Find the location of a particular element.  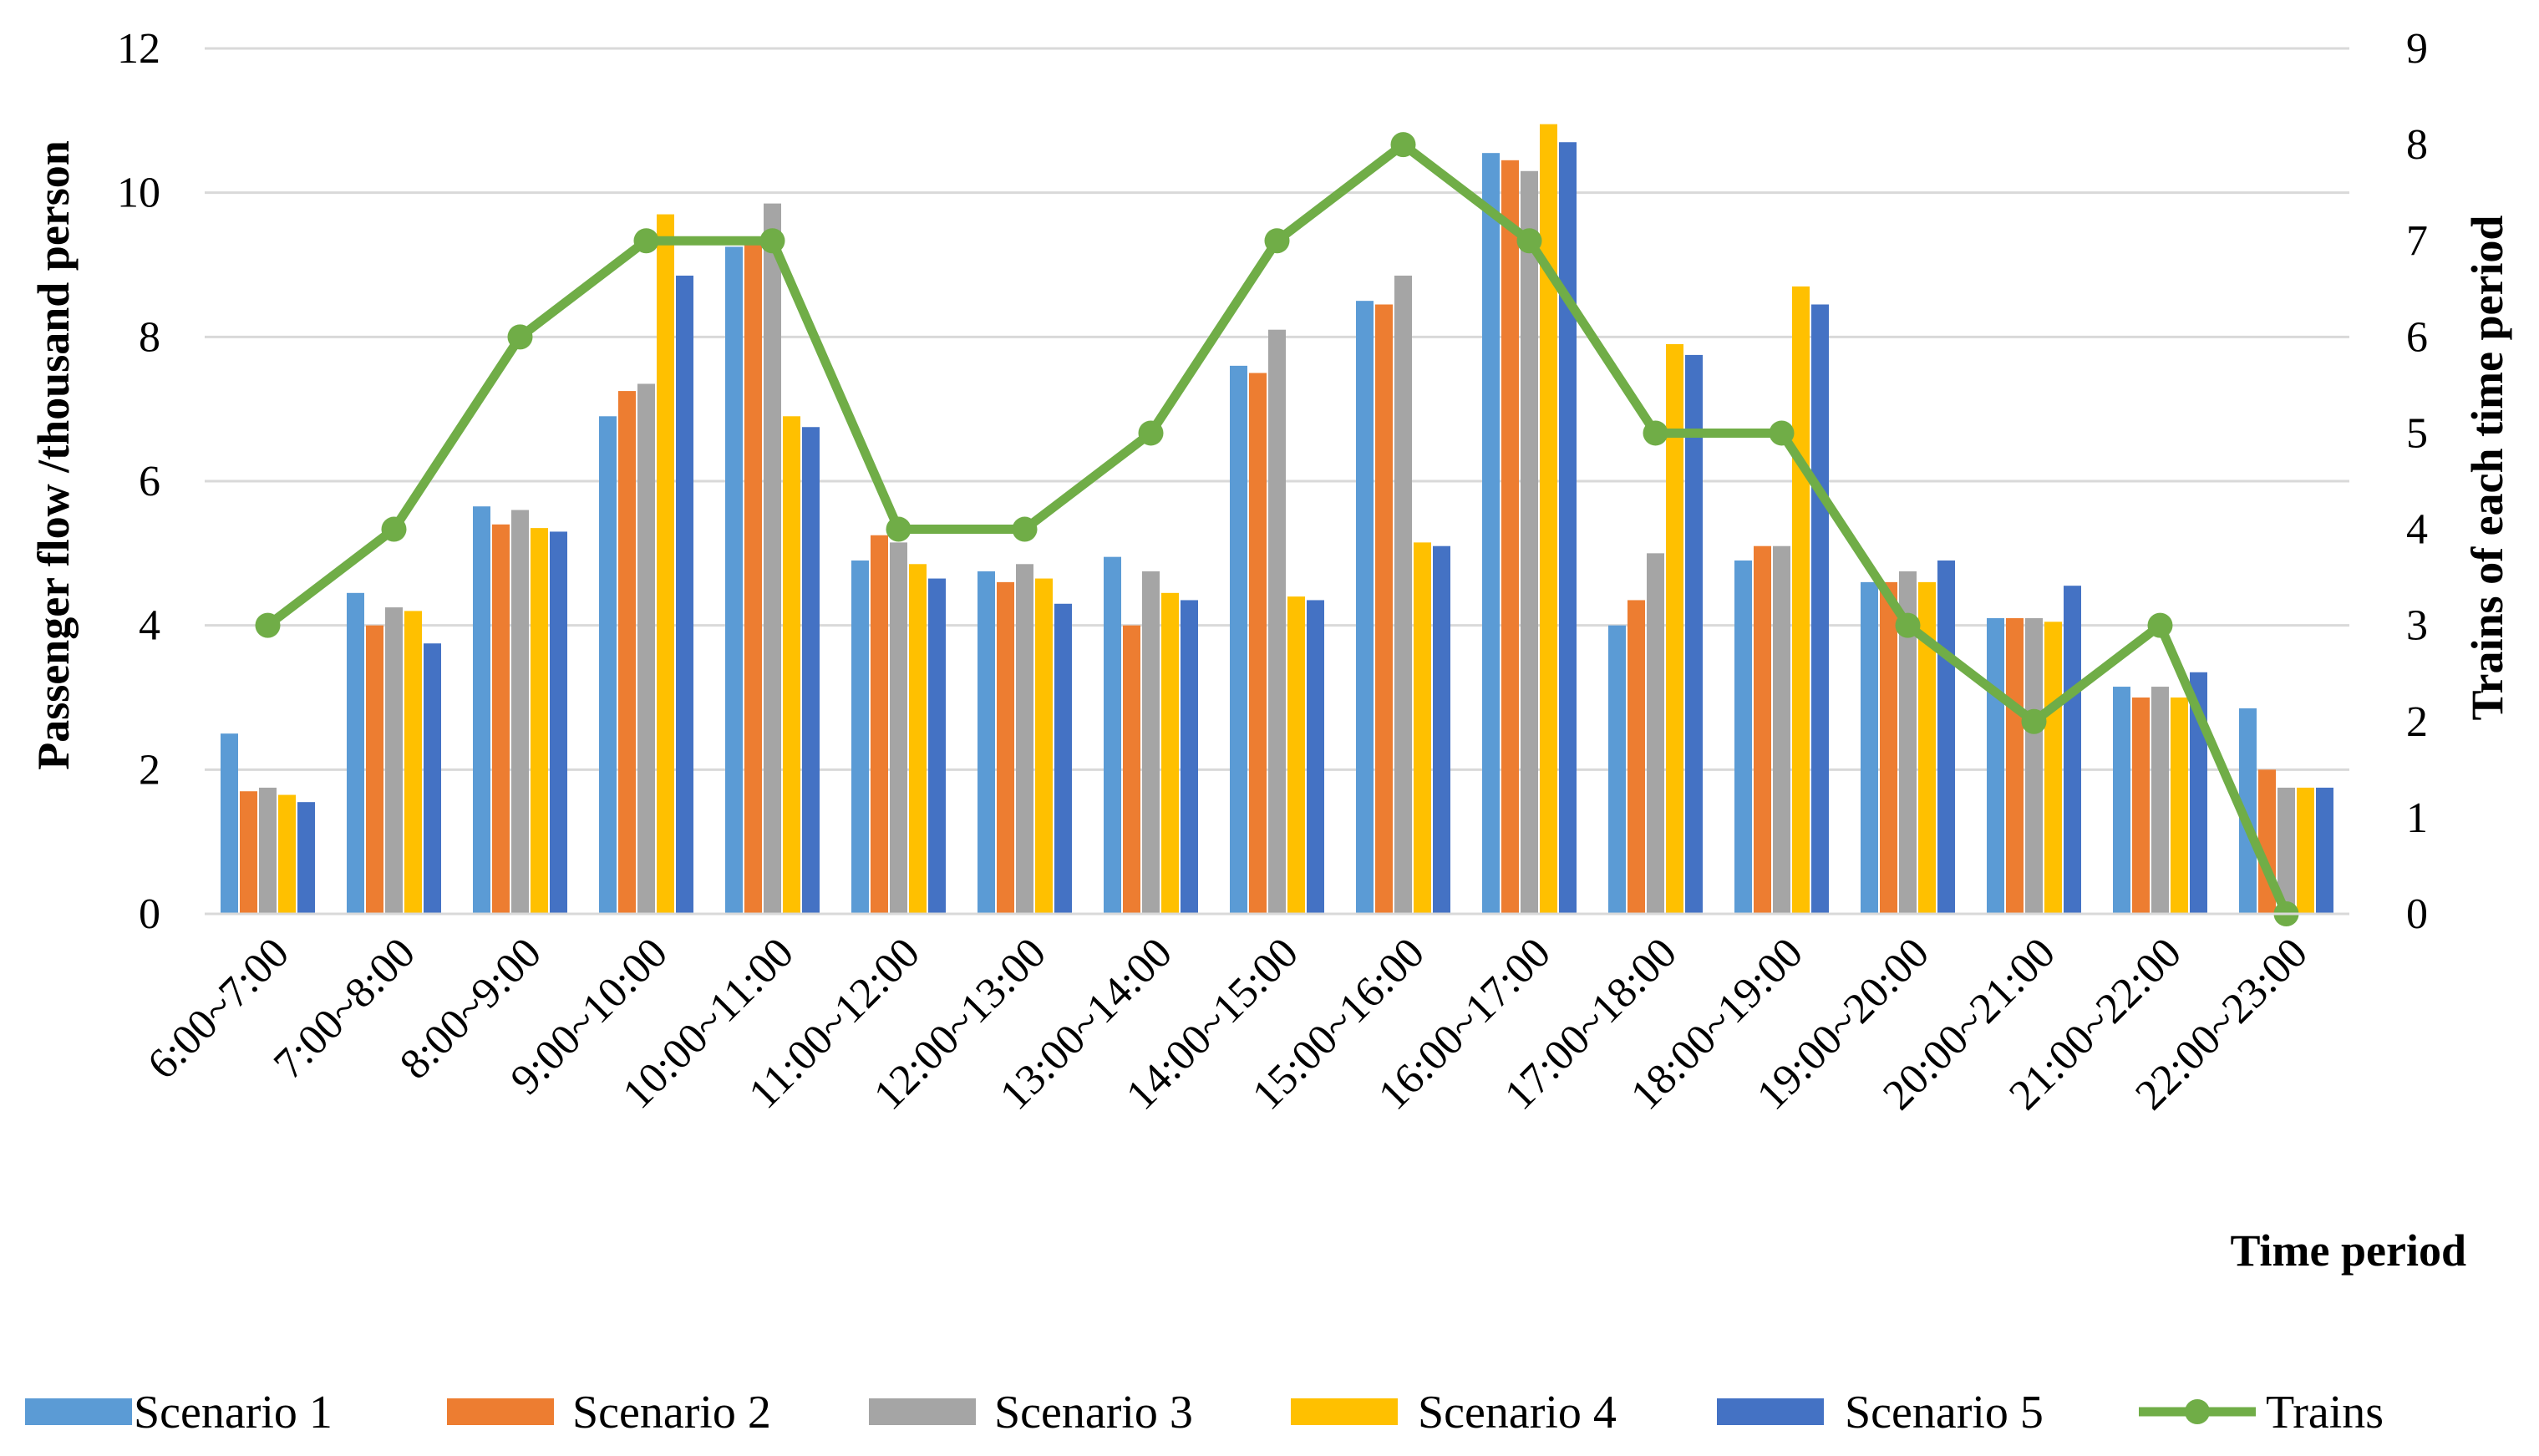

legend-item-scenario-3: Scenario 3 is located at coordinates (1031, 1412).